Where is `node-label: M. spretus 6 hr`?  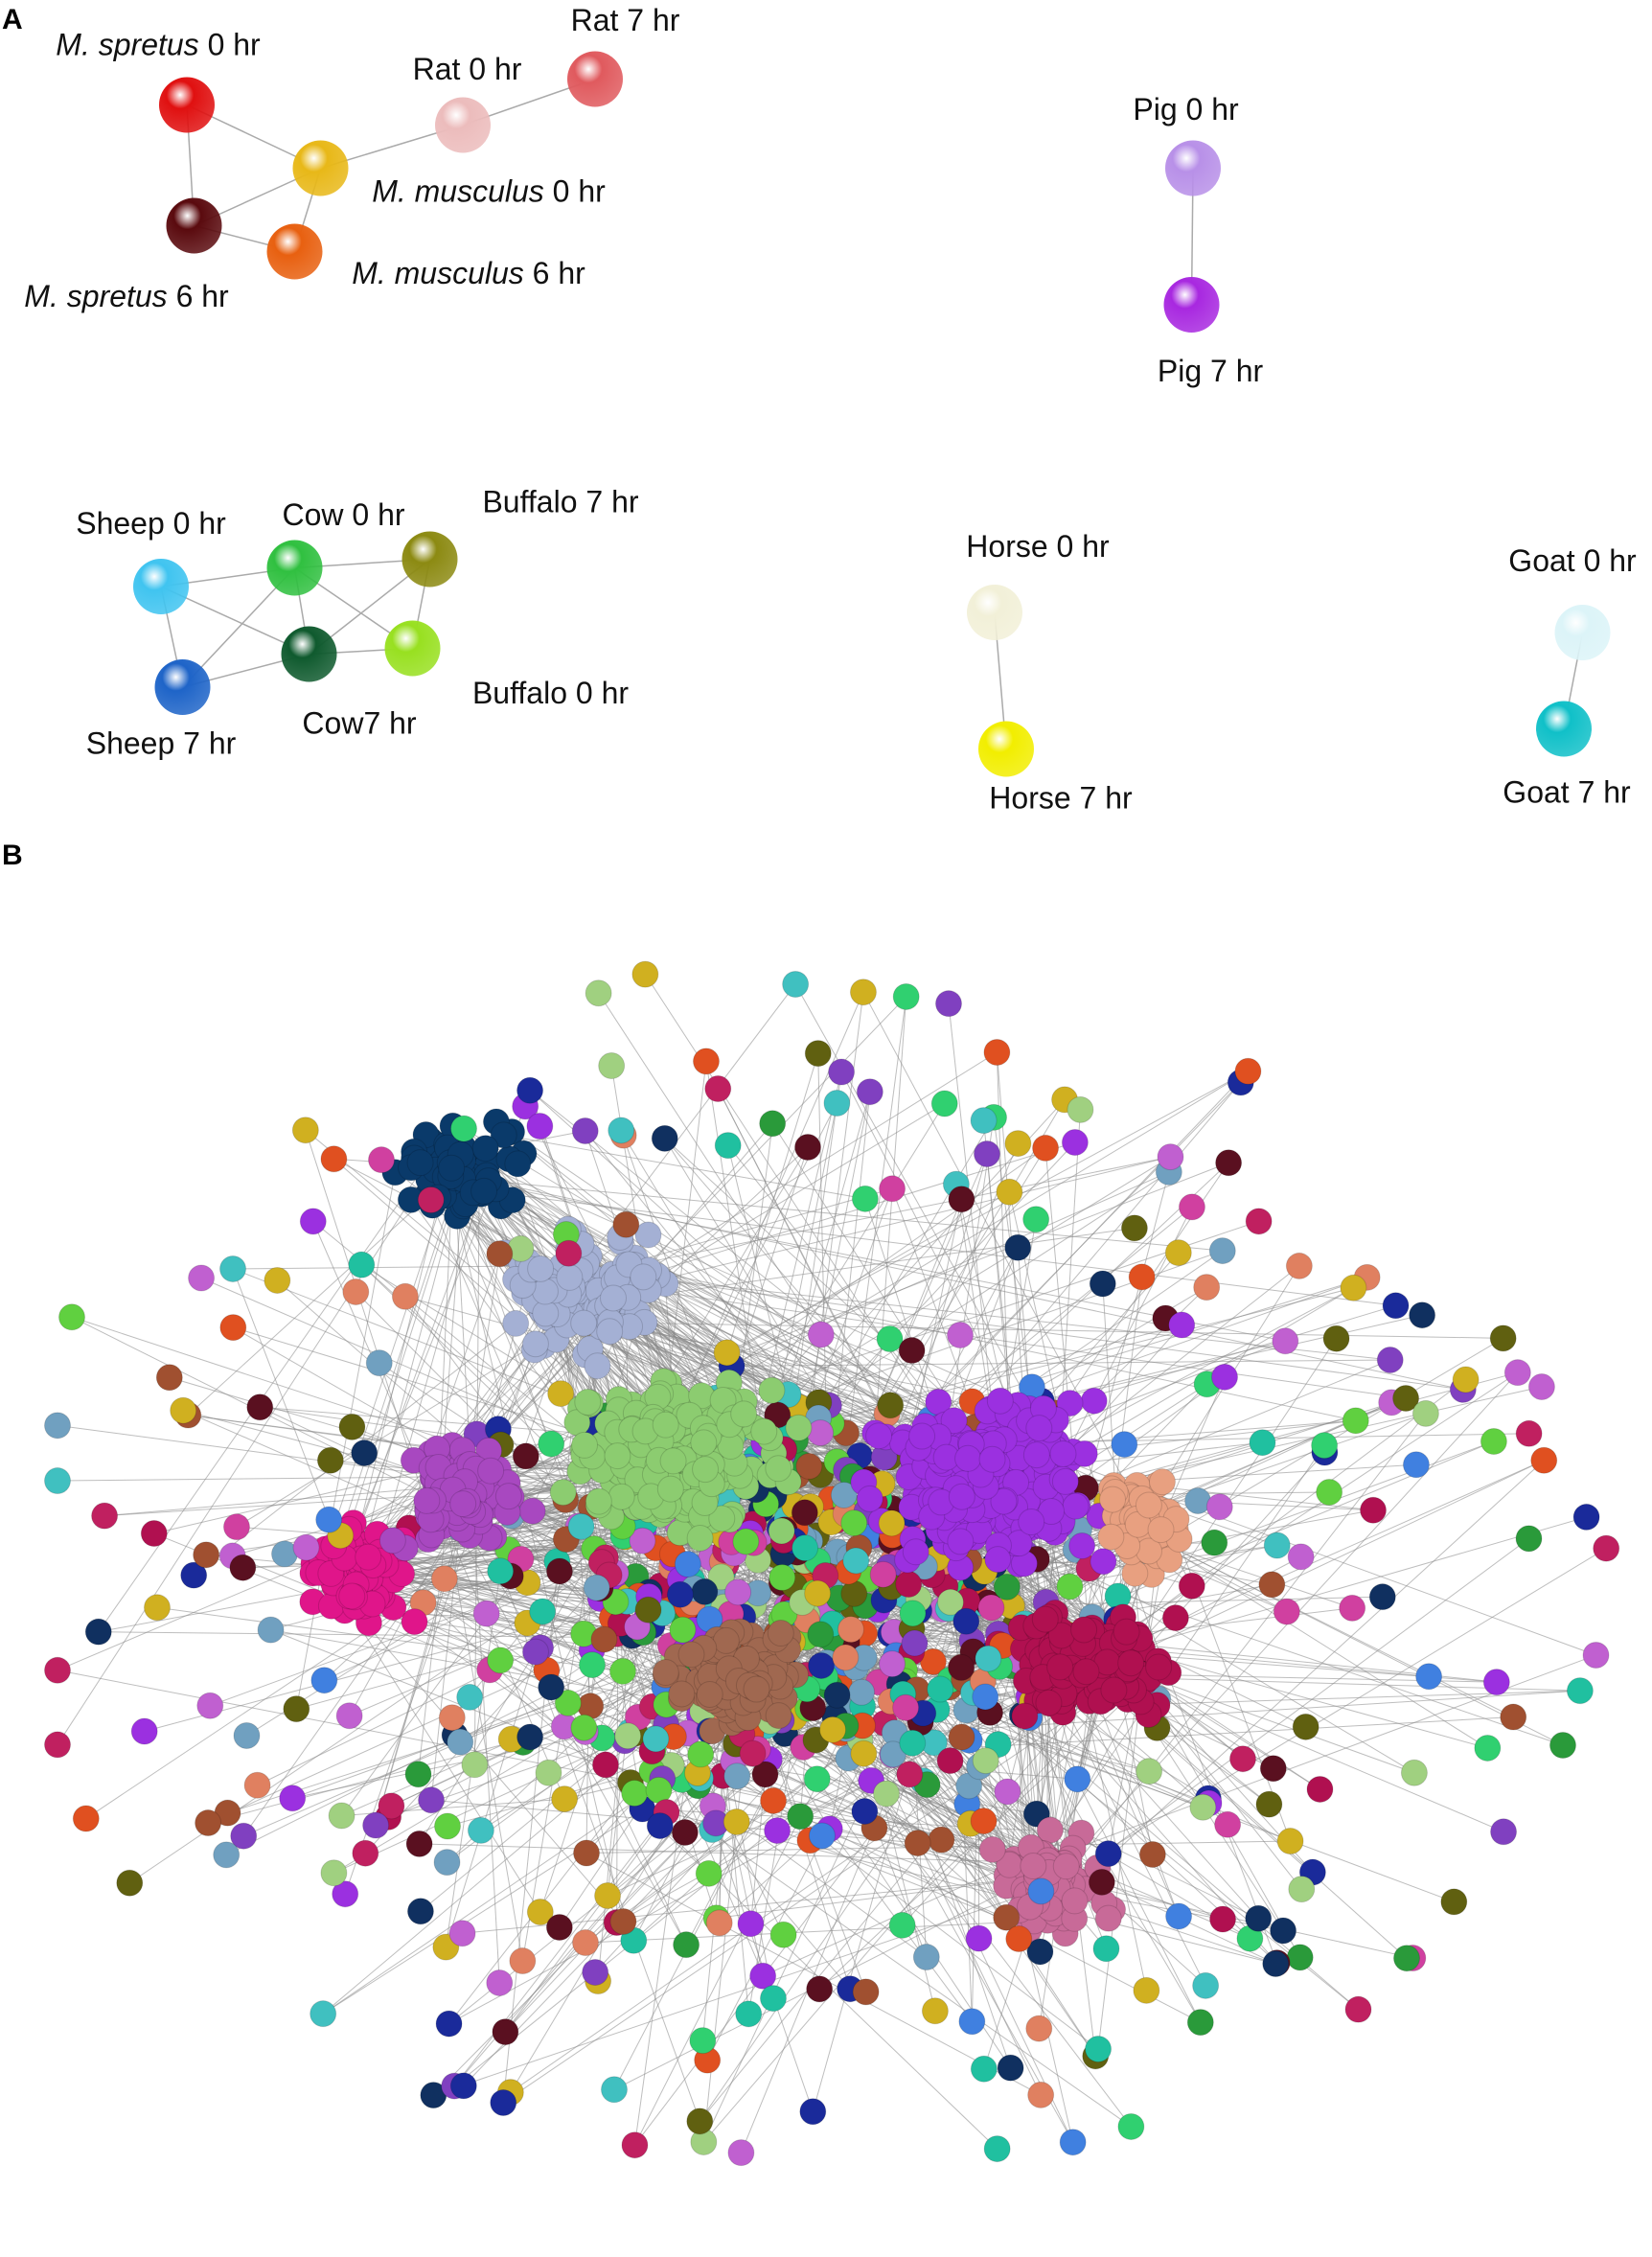
node-label: M. spretus 6 hr is located at coordinates (127, 296).